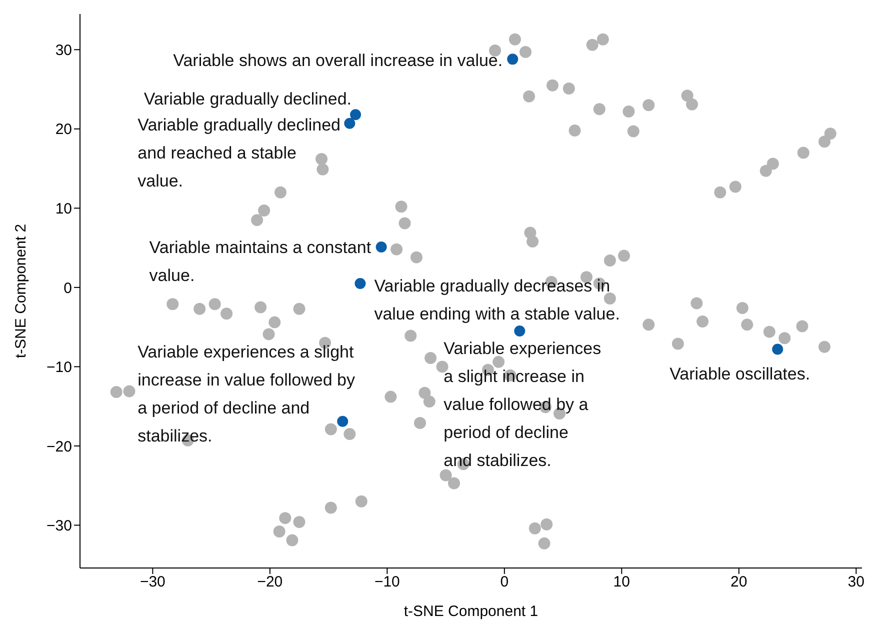  What do you see at coordinates (260, 262) in the screenshot?
I see `annotation: Variable maintains a constant value.` at bounding box center [260, 262].